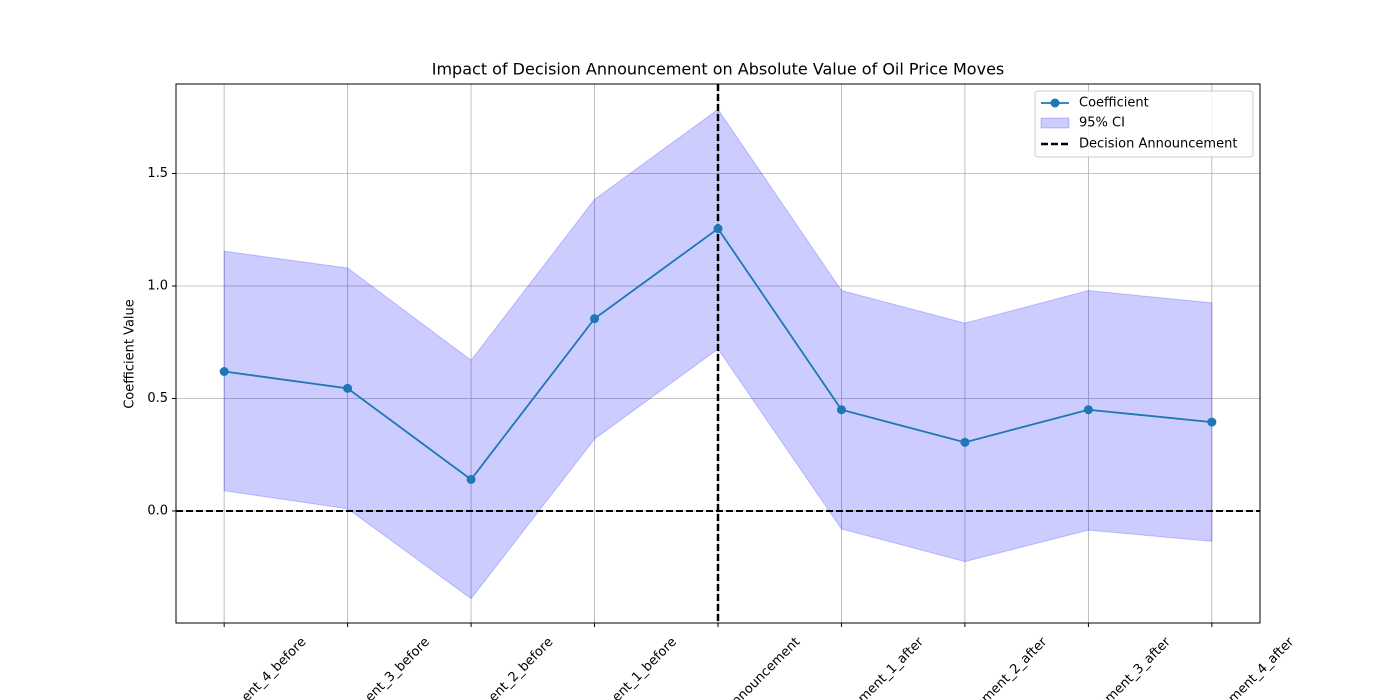 This screenshot has height=700, width=1400. Describe the element at coordinates (398, 667) in the screenshot. I see `x-tick-label: ent_3_before` at that location.